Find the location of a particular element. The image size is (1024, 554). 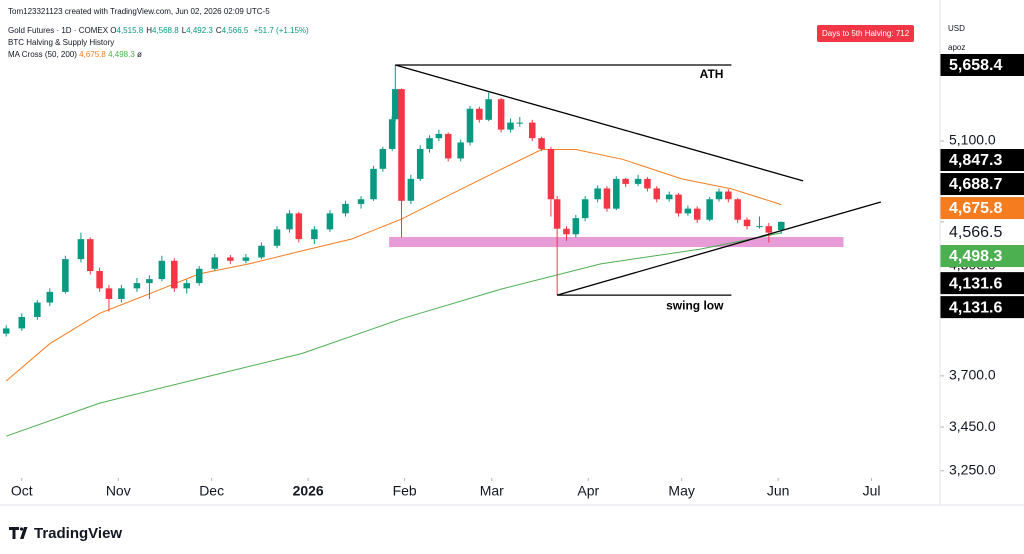

price-label: 5,658.4 is located at coordinates (975, 65).